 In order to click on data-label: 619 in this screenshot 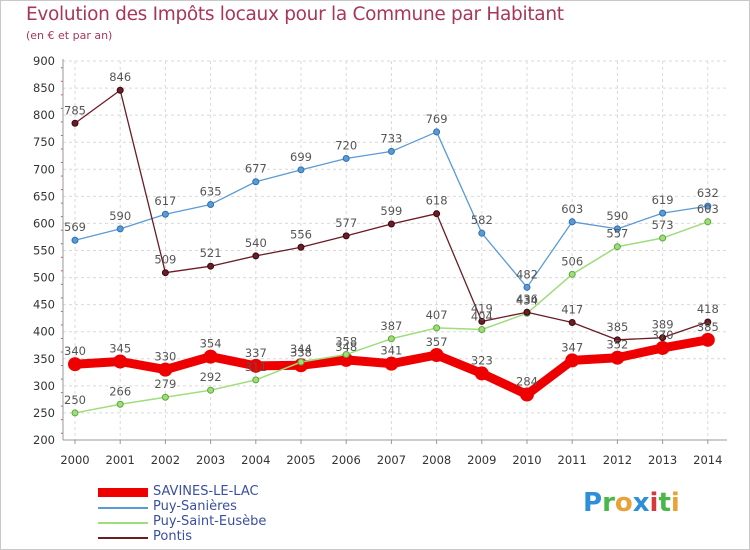, I will do `click(663, 200)`.